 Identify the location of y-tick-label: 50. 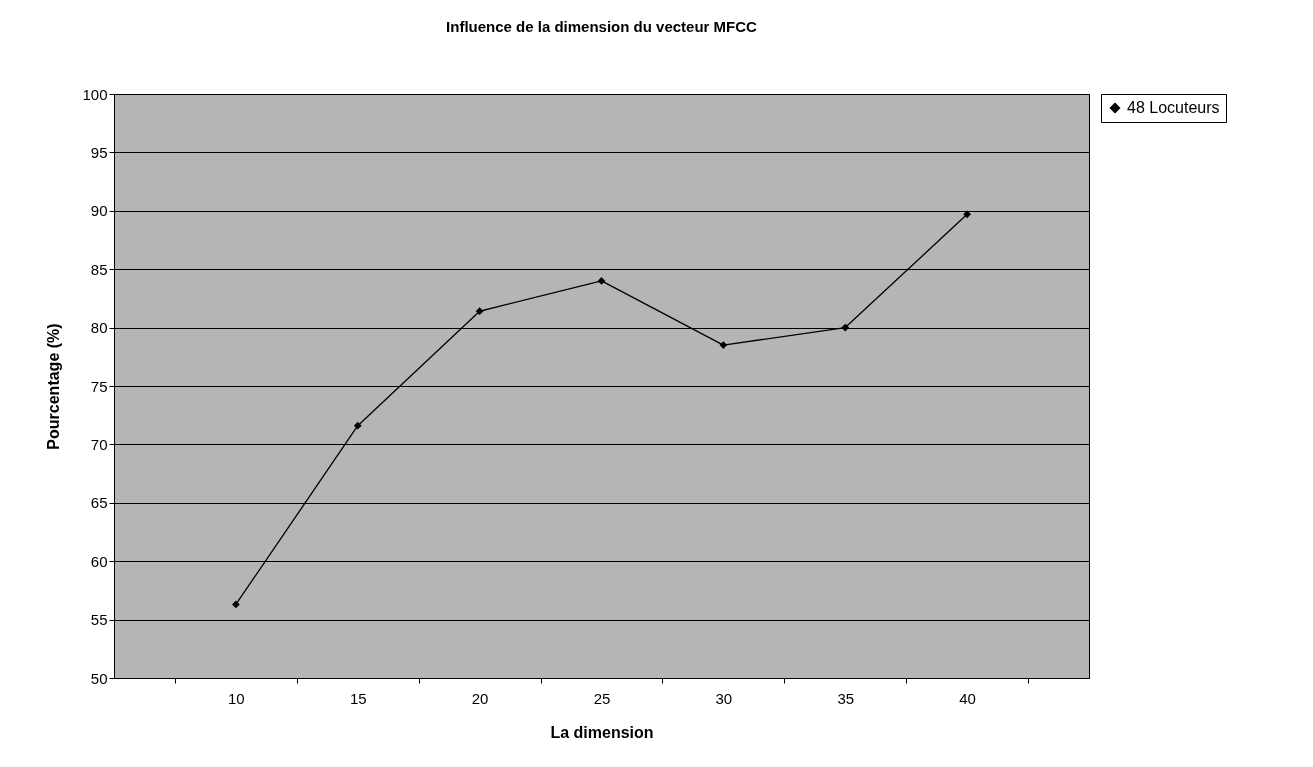
(99, 678).